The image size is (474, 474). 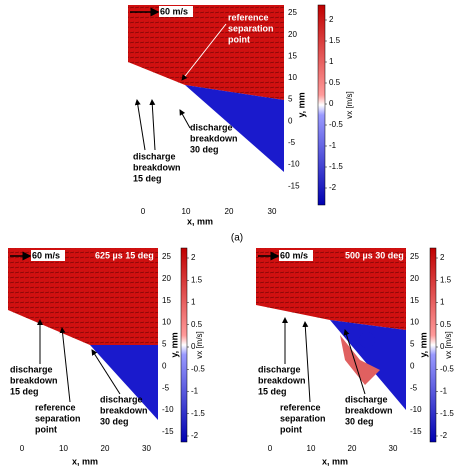 I want to click on panel-title: 625 µs 15 deg, so click(x=124, y=255).